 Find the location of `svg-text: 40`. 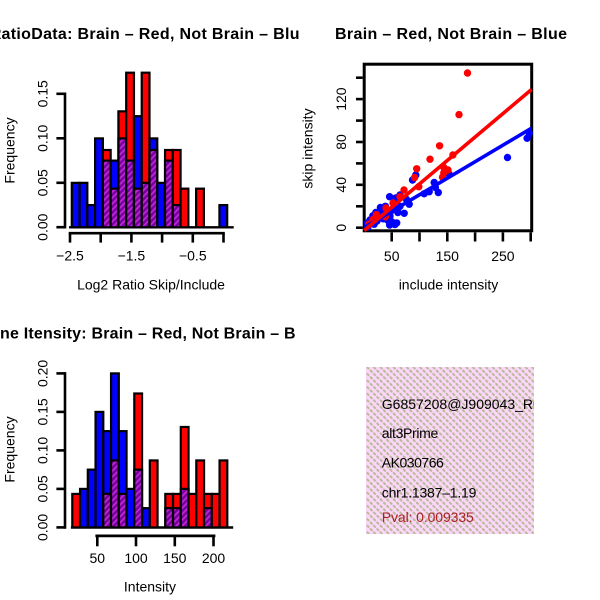

svg-text: 40 is located at coordinates (341, 185).